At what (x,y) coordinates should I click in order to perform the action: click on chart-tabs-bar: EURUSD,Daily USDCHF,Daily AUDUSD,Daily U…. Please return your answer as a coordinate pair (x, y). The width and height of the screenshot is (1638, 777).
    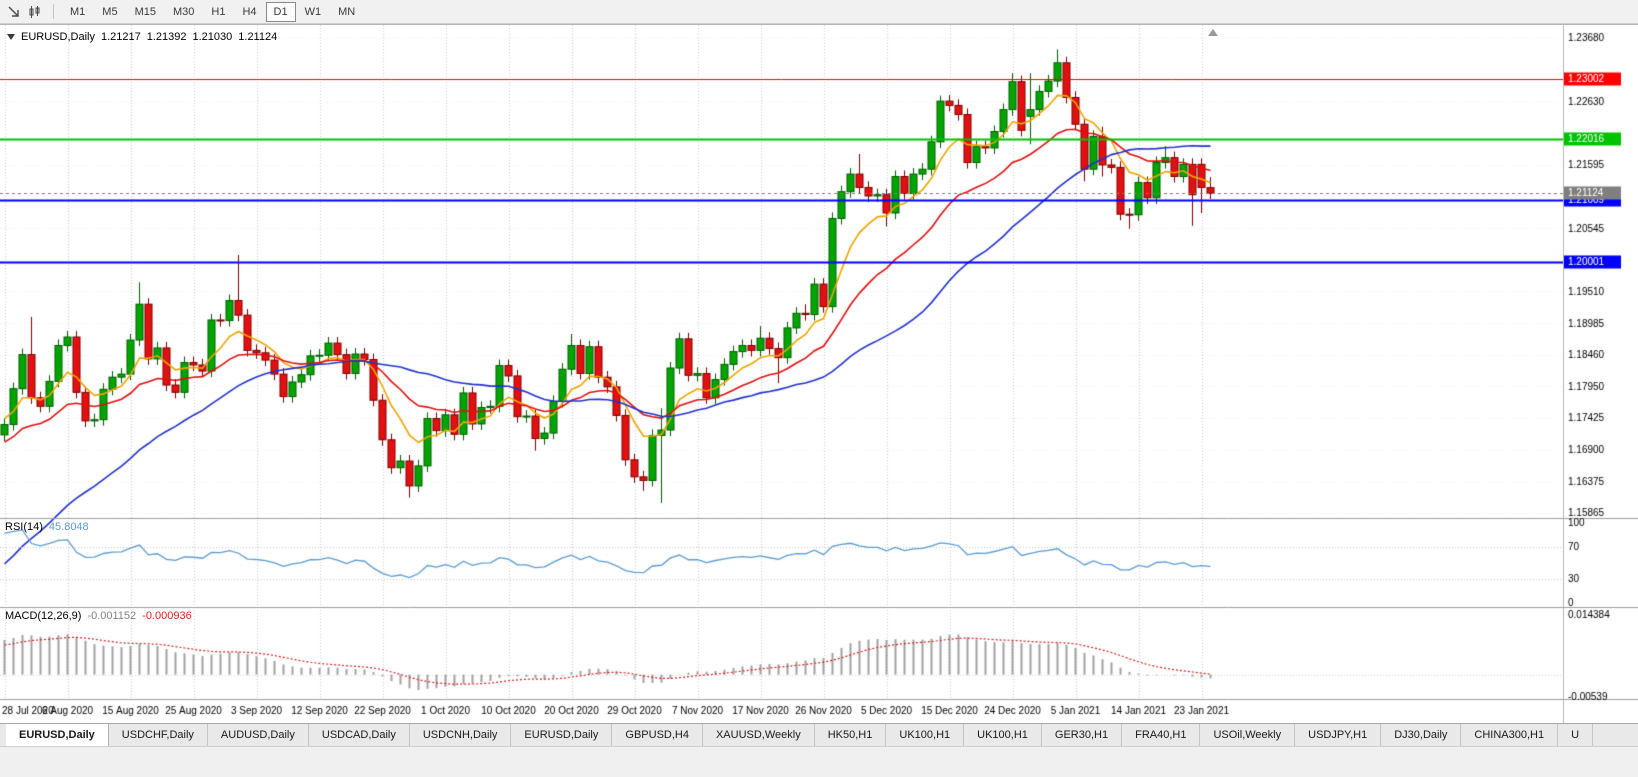
    Looking at the image, I should click on (819, 734).